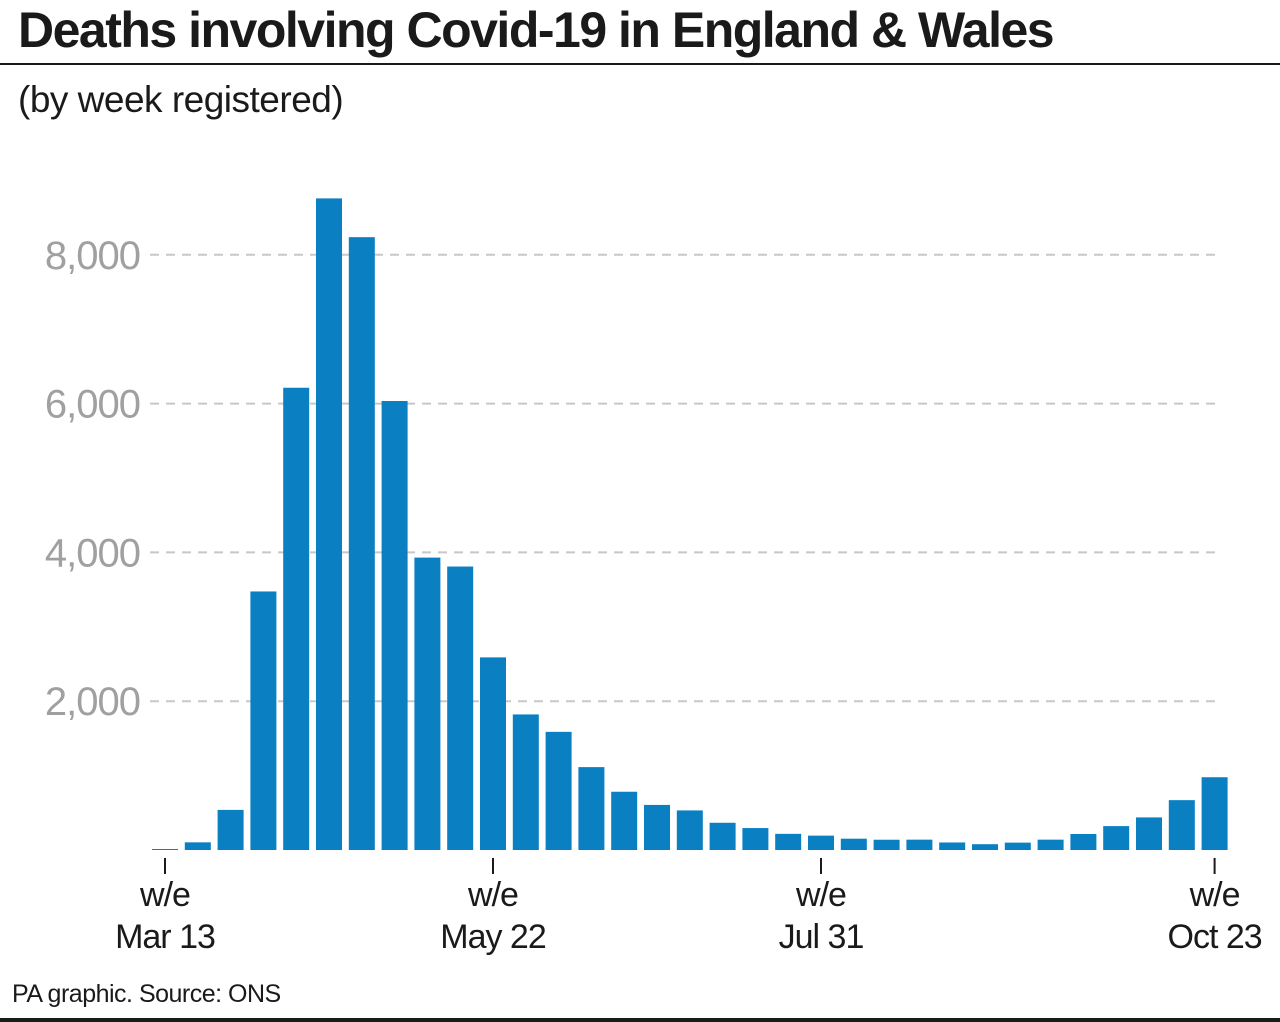  I want to click on y-tick-label: 4,000, so click(92, 553).